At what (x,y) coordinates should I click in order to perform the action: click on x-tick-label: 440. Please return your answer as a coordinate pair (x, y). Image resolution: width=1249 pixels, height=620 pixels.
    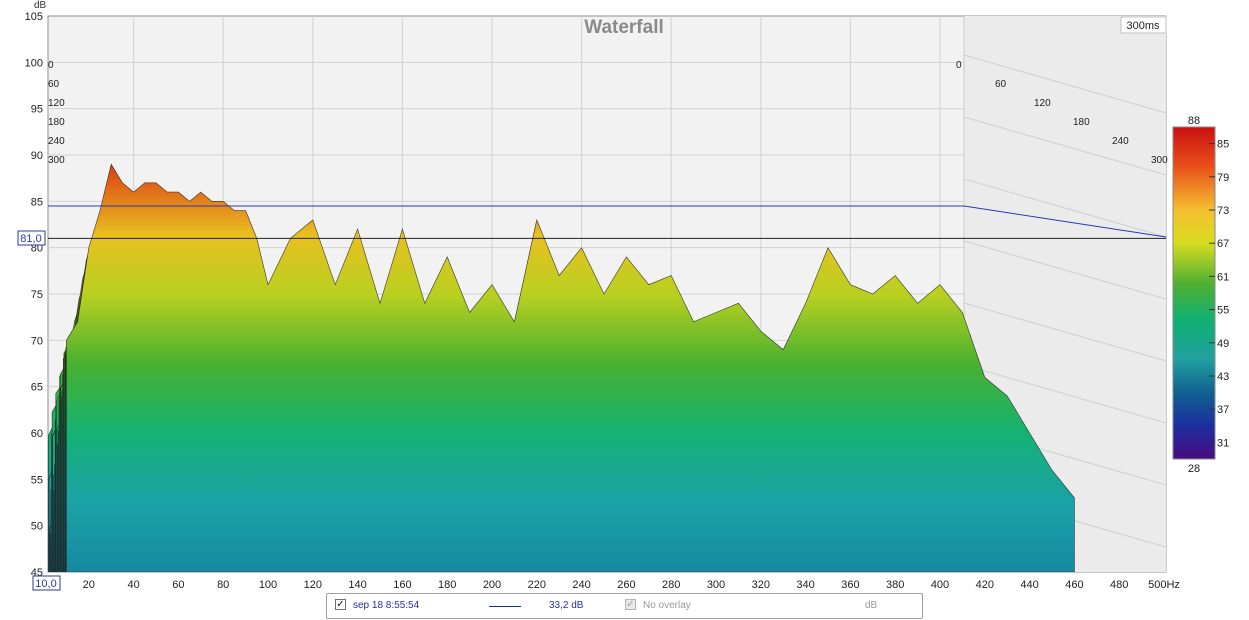
    Looking at the image, I should click on (1029, 585).